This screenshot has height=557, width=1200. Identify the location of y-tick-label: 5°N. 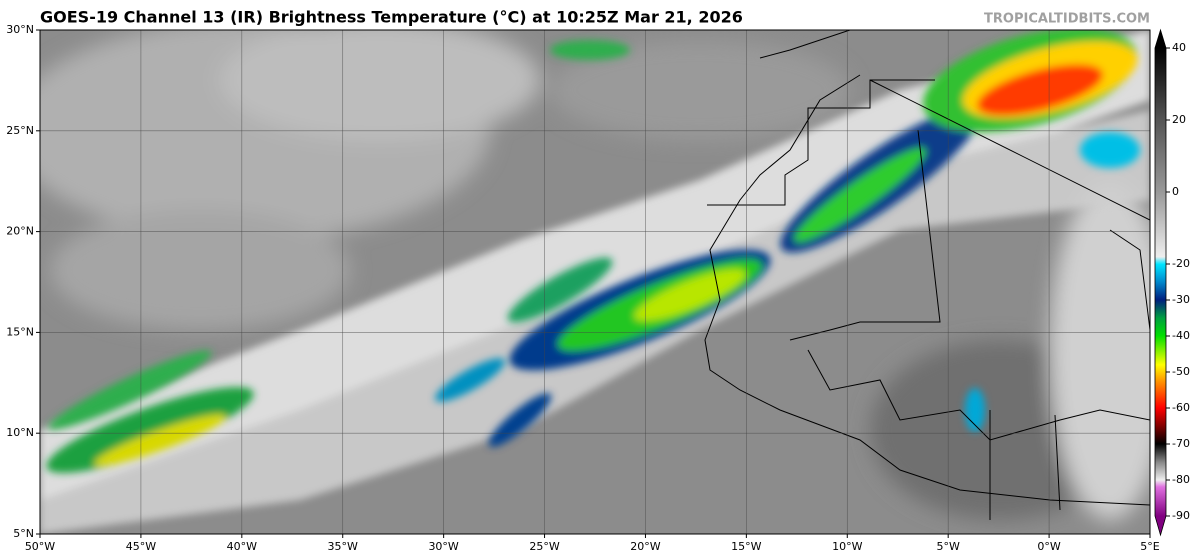
(23, 533).